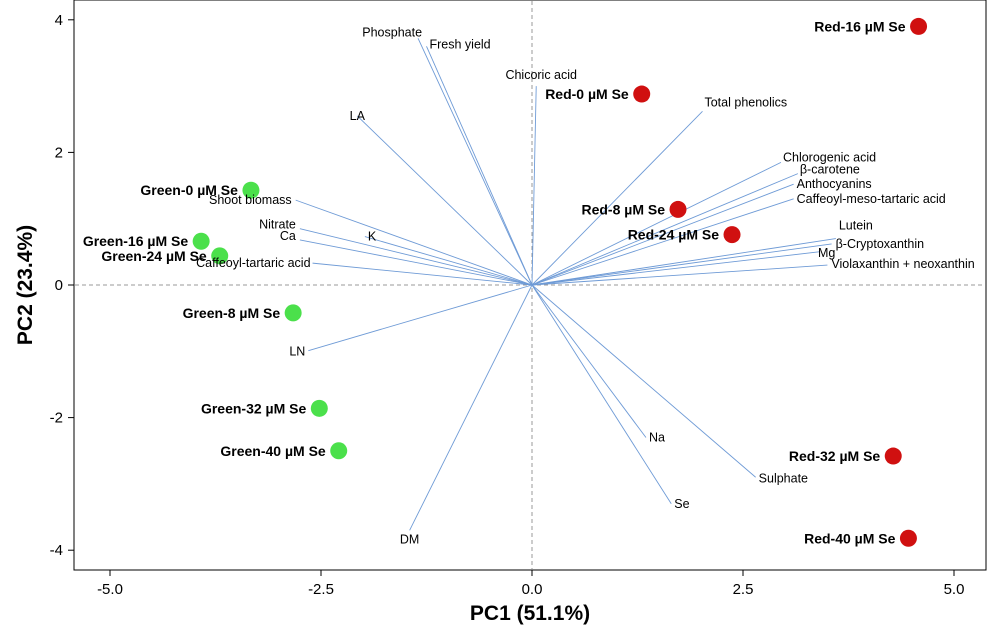 Image resolution: width=987 pixels, height=629 pixels. What do you see at coordinates (254, 408) in the screenshot?
I see `score-label: Green-32 µM Se` at bounding box center [254, 408].